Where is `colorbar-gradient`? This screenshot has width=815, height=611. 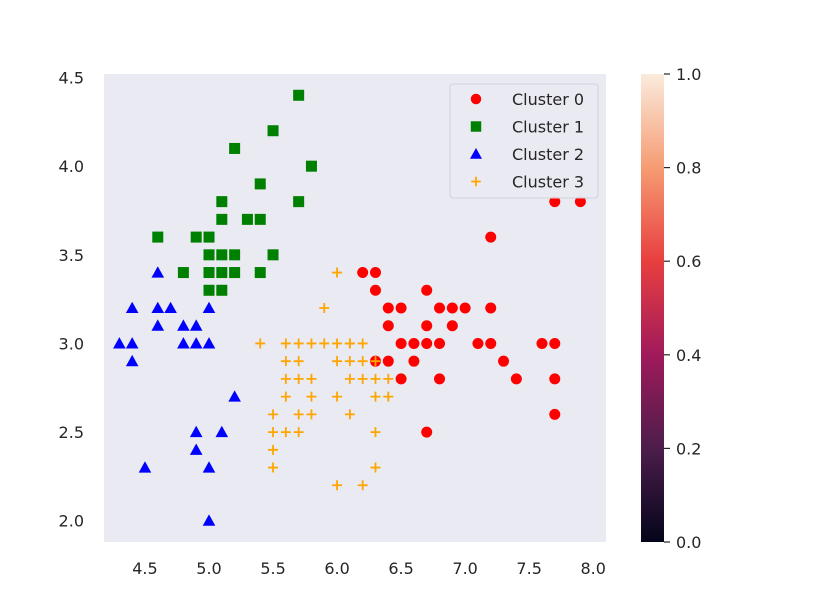 colorbar-gradient is located at coordinates (652, 308).